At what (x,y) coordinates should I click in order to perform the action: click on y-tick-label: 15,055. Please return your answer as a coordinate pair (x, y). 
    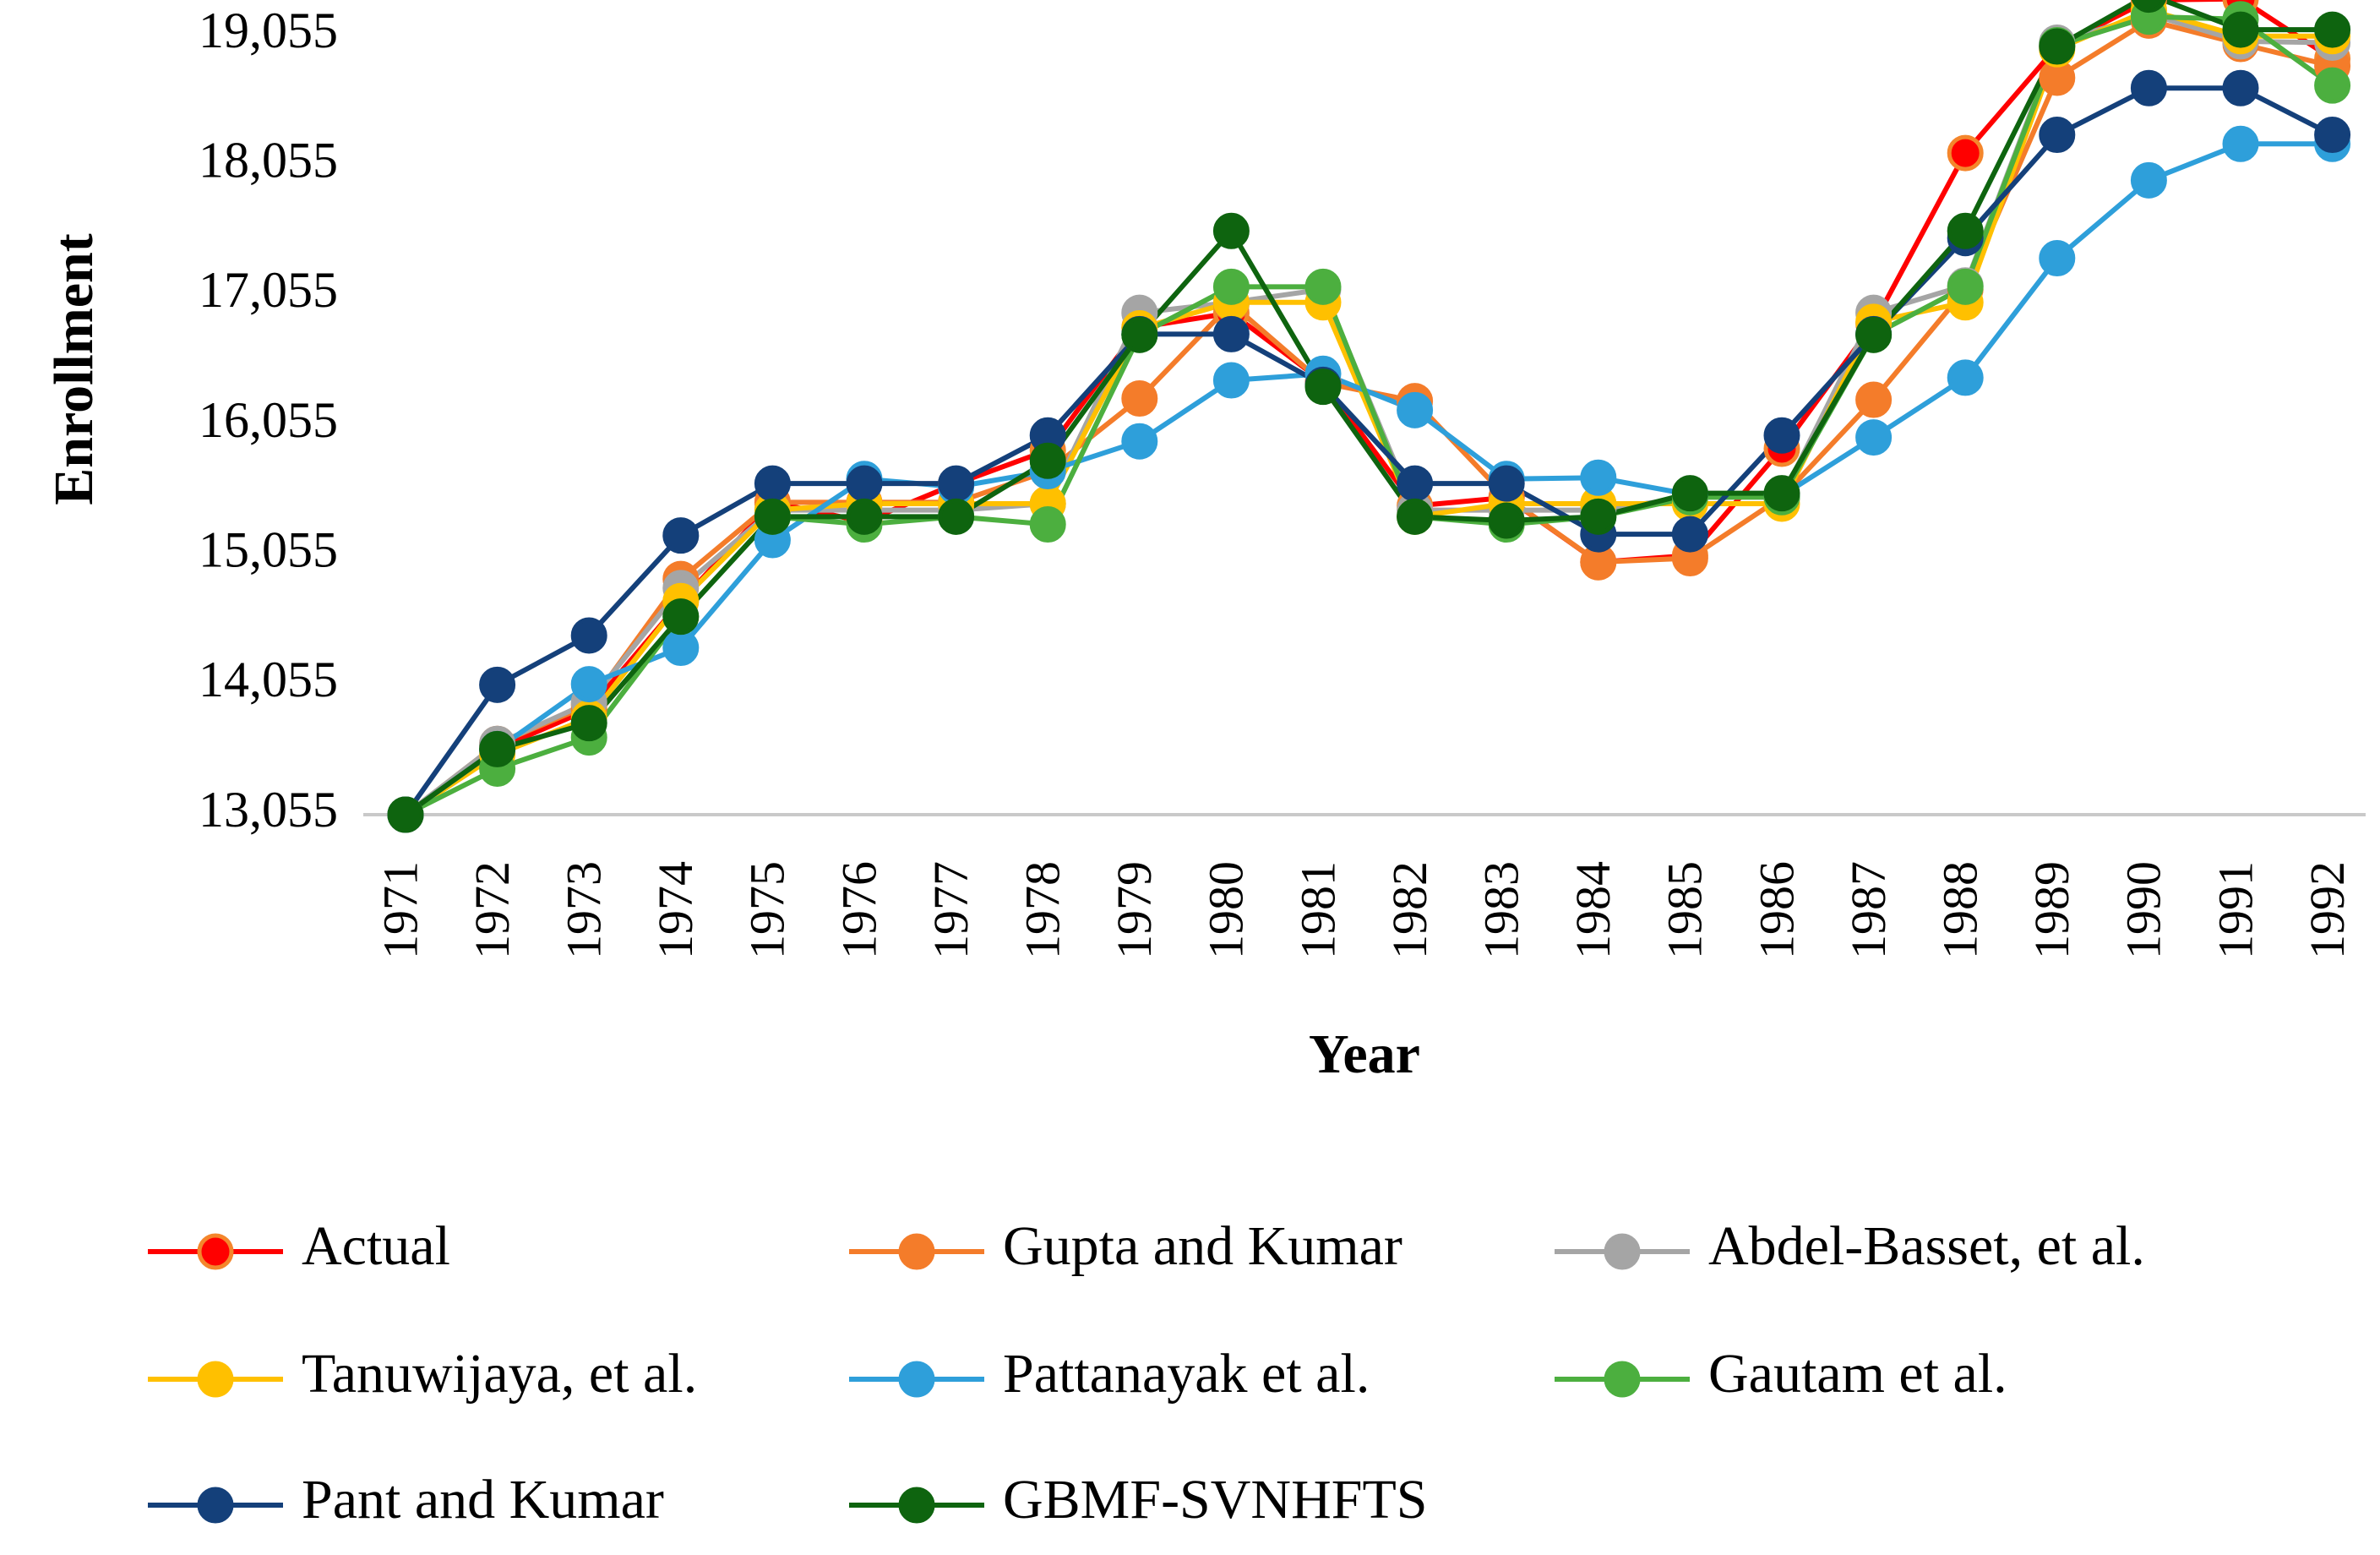
    Looking at the image, I should click on (268, 549).